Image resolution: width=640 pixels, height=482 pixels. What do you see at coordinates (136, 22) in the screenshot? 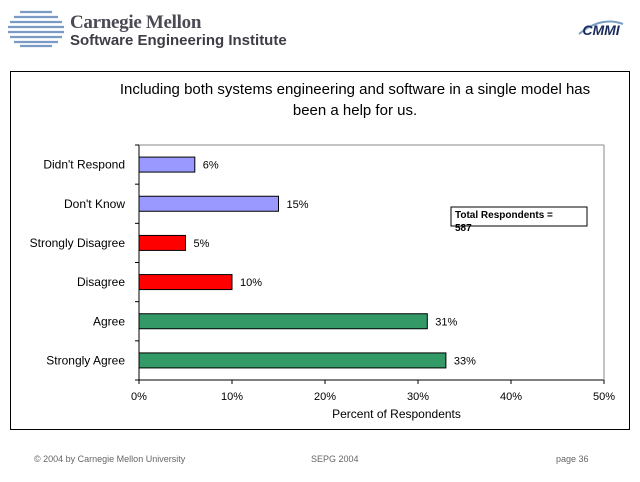
I see `org-name: Carnegie Mellon` at bounding box center [136, 22].